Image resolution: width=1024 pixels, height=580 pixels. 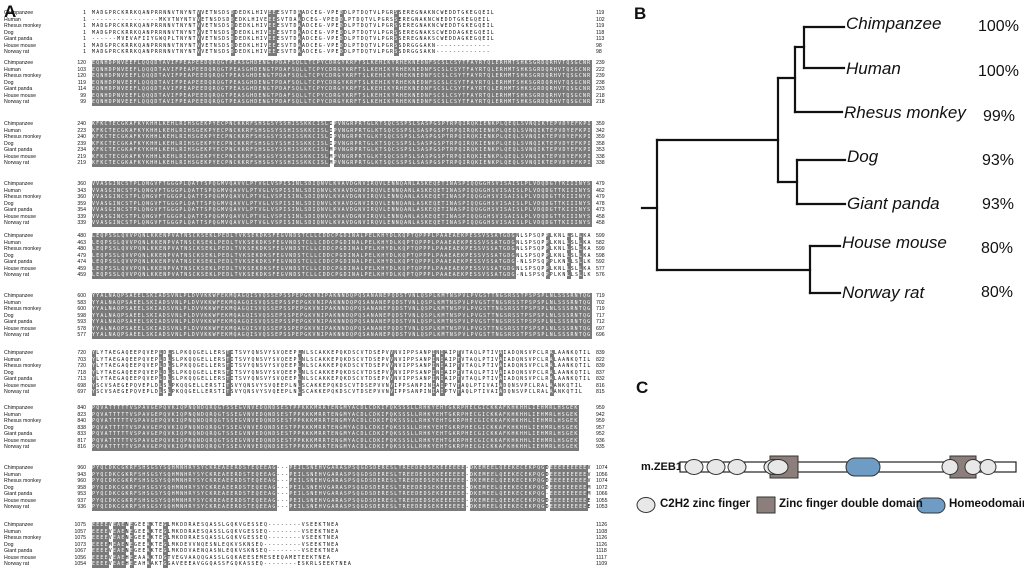 I want to click on residue-end: 233, so click(x=600, y=89).